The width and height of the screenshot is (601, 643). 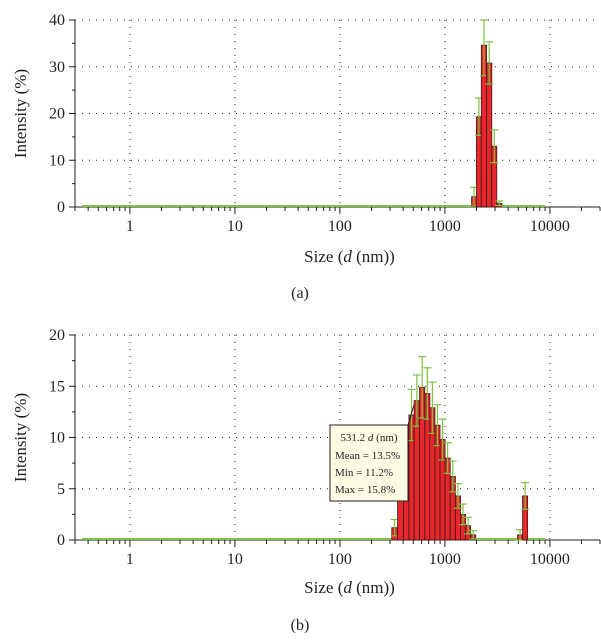 I want to click on annotation-stat-line: Mean = 13.5%, so click(x=367, y=456).